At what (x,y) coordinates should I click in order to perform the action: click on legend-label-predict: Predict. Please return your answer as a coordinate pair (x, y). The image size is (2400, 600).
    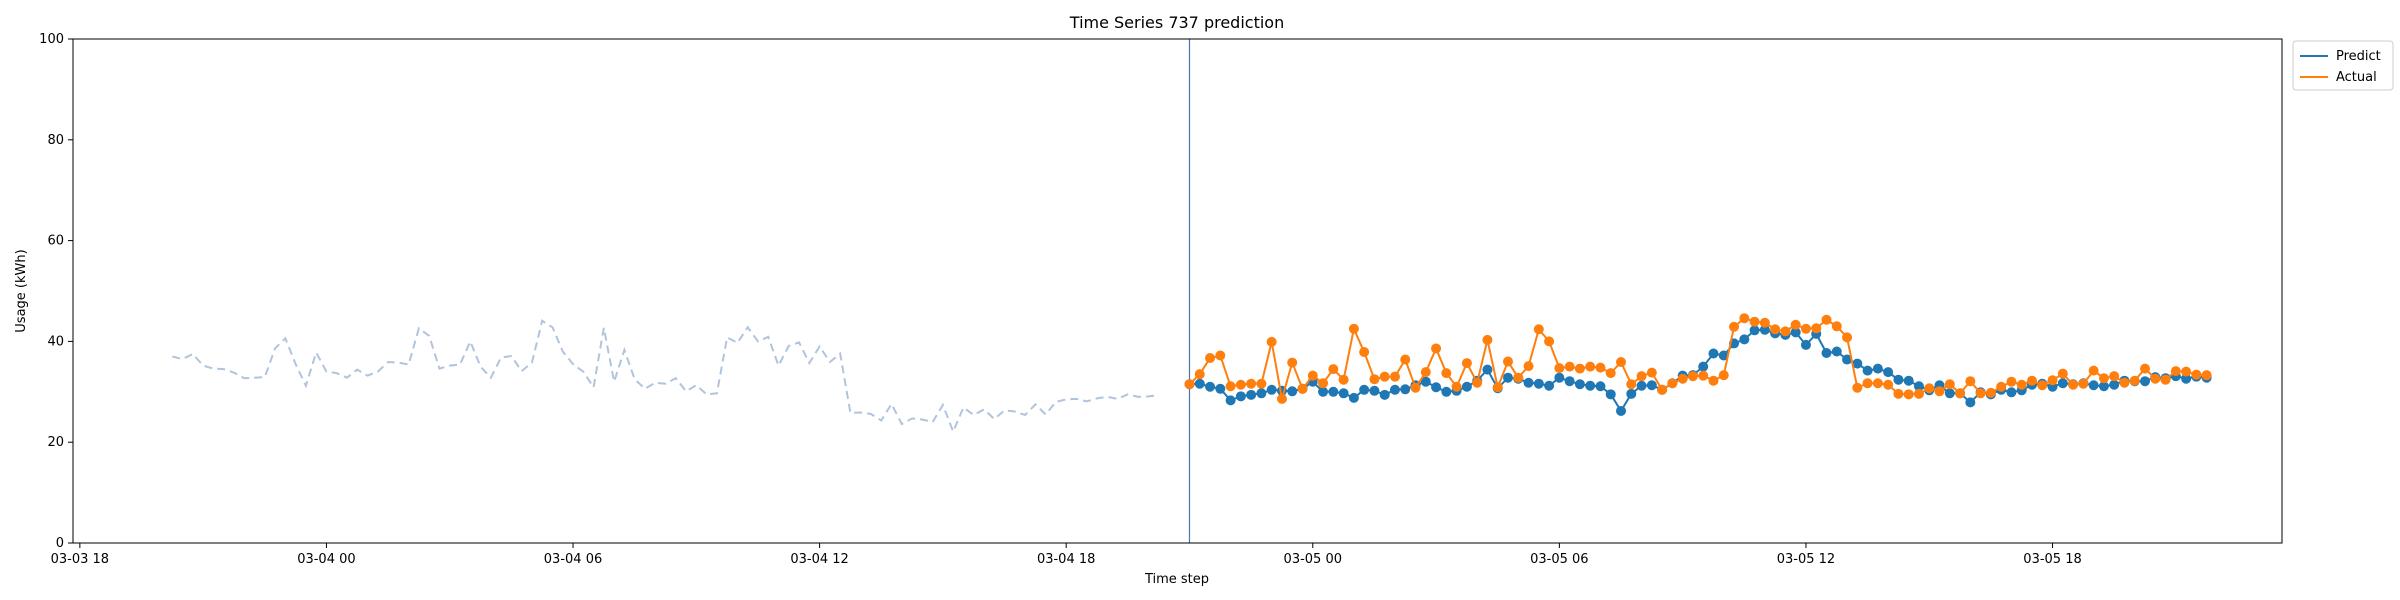
    Looking at the image, I should click on (2358, 56).